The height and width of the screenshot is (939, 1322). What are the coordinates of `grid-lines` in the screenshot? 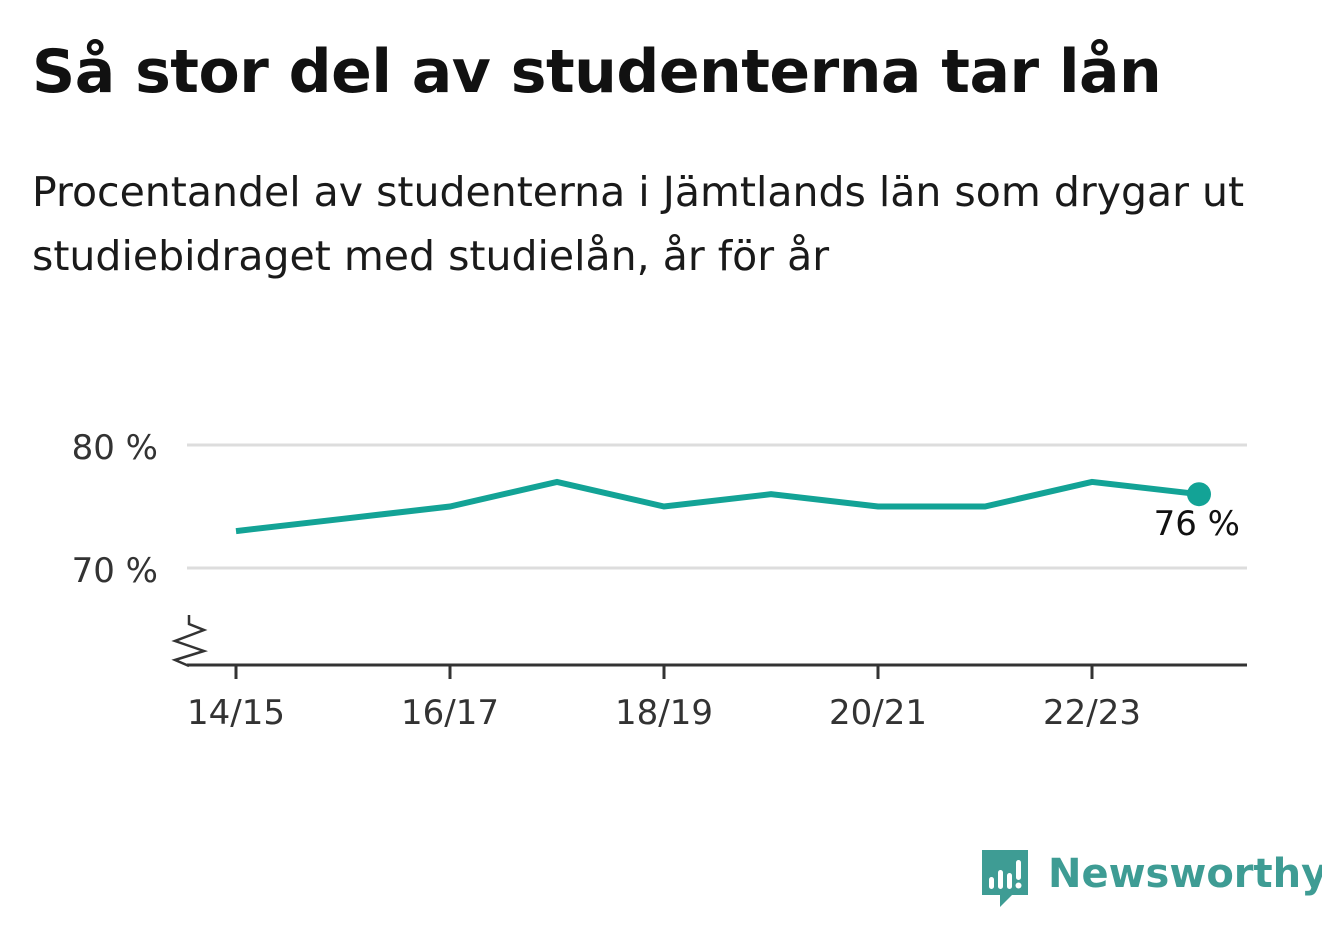 It's located at (717, 506).